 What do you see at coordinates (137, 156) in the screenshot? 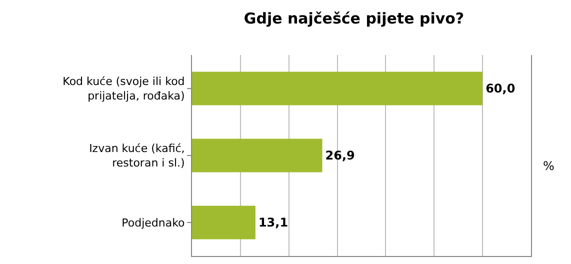
I see `y-tick-label: Izvan kuće (kafić, restoran i sl.)` at bounding box center [137, 156].